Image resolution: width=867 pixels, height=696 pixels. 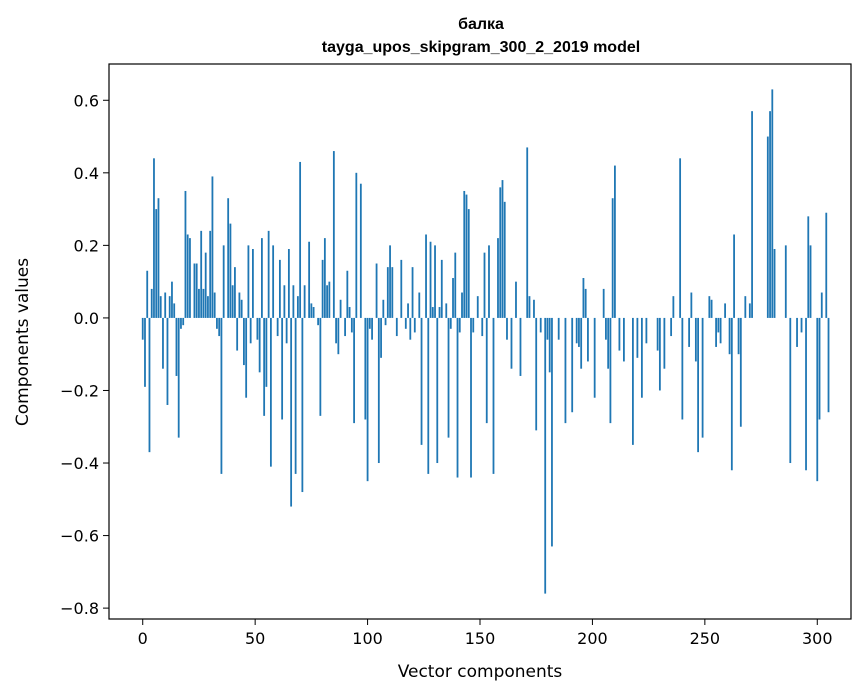 I want to click on x-axis-ticks: 0 50 100 150 200 250 300, so click(x=485, y=633).